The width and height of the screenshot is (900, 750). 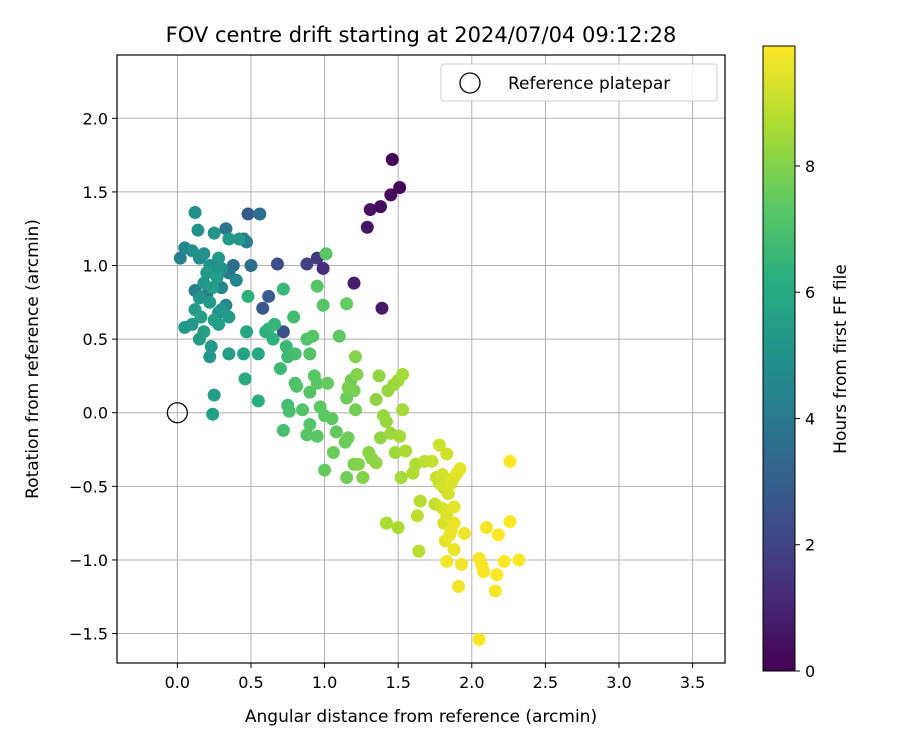 What do you see at coordinates (618, 682) in the screenshot?
I see `x-tick-label: 3.0` at bounding box center [618, 682].